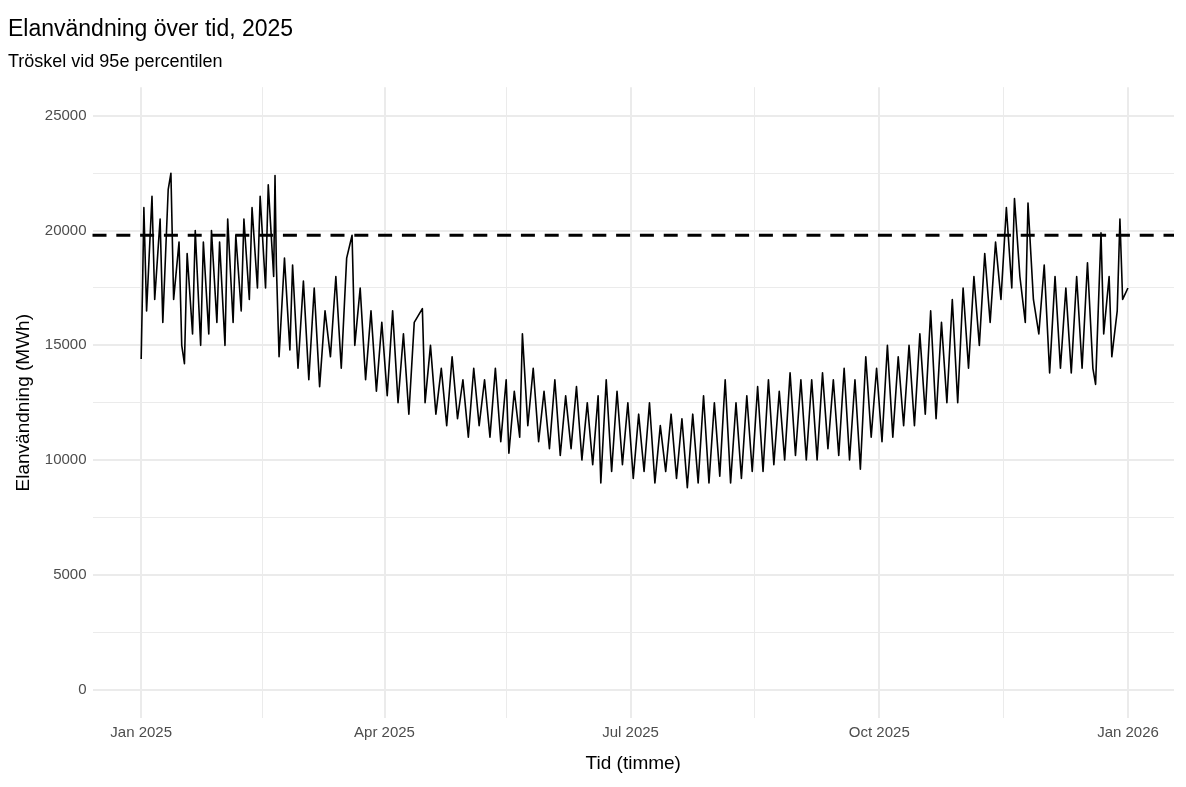  What do you see at coordinates (879, 732) in the screenshot?
I see `x-tick-label: Oct 2025` at bounding box center [879, 732].